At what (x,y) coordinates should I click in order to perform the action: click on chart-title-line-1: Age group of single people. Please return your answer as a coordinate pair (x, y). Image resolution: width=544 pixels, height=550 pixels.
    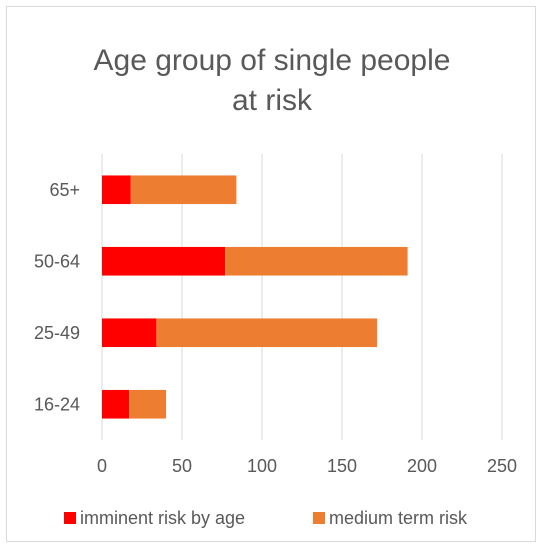
    Looking at the image, I should click on (272, 60).